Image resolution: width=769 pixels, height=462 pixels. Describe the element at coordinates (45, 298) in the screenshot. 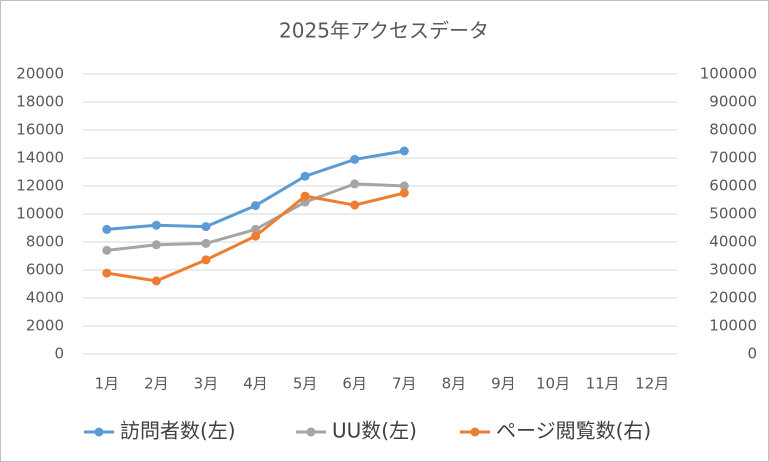

I see `y-tick-label: 4000` at that location.